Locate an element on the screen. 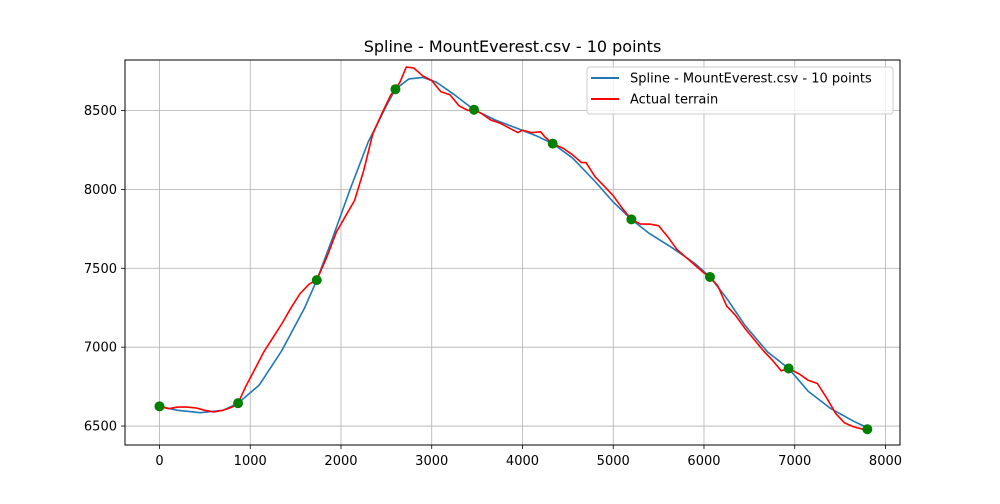 The width and height of the screenshot is (1000, 504). x-tick-label: 7000 is located at coordinates (794, 461).